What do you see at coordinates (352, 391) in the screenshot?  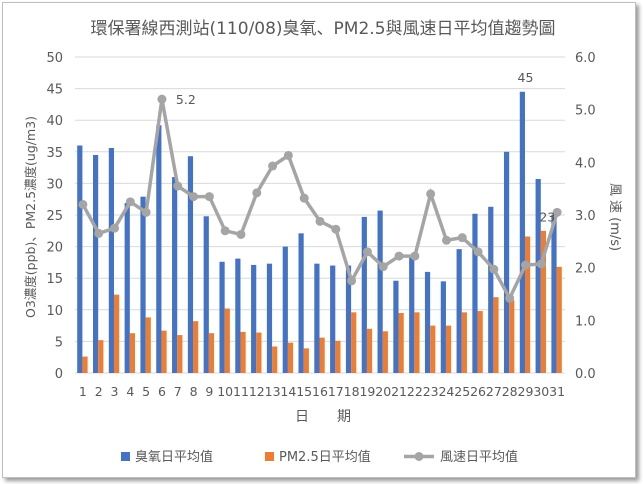 I see `x-tick: 18` at bounding box center [352, 391].